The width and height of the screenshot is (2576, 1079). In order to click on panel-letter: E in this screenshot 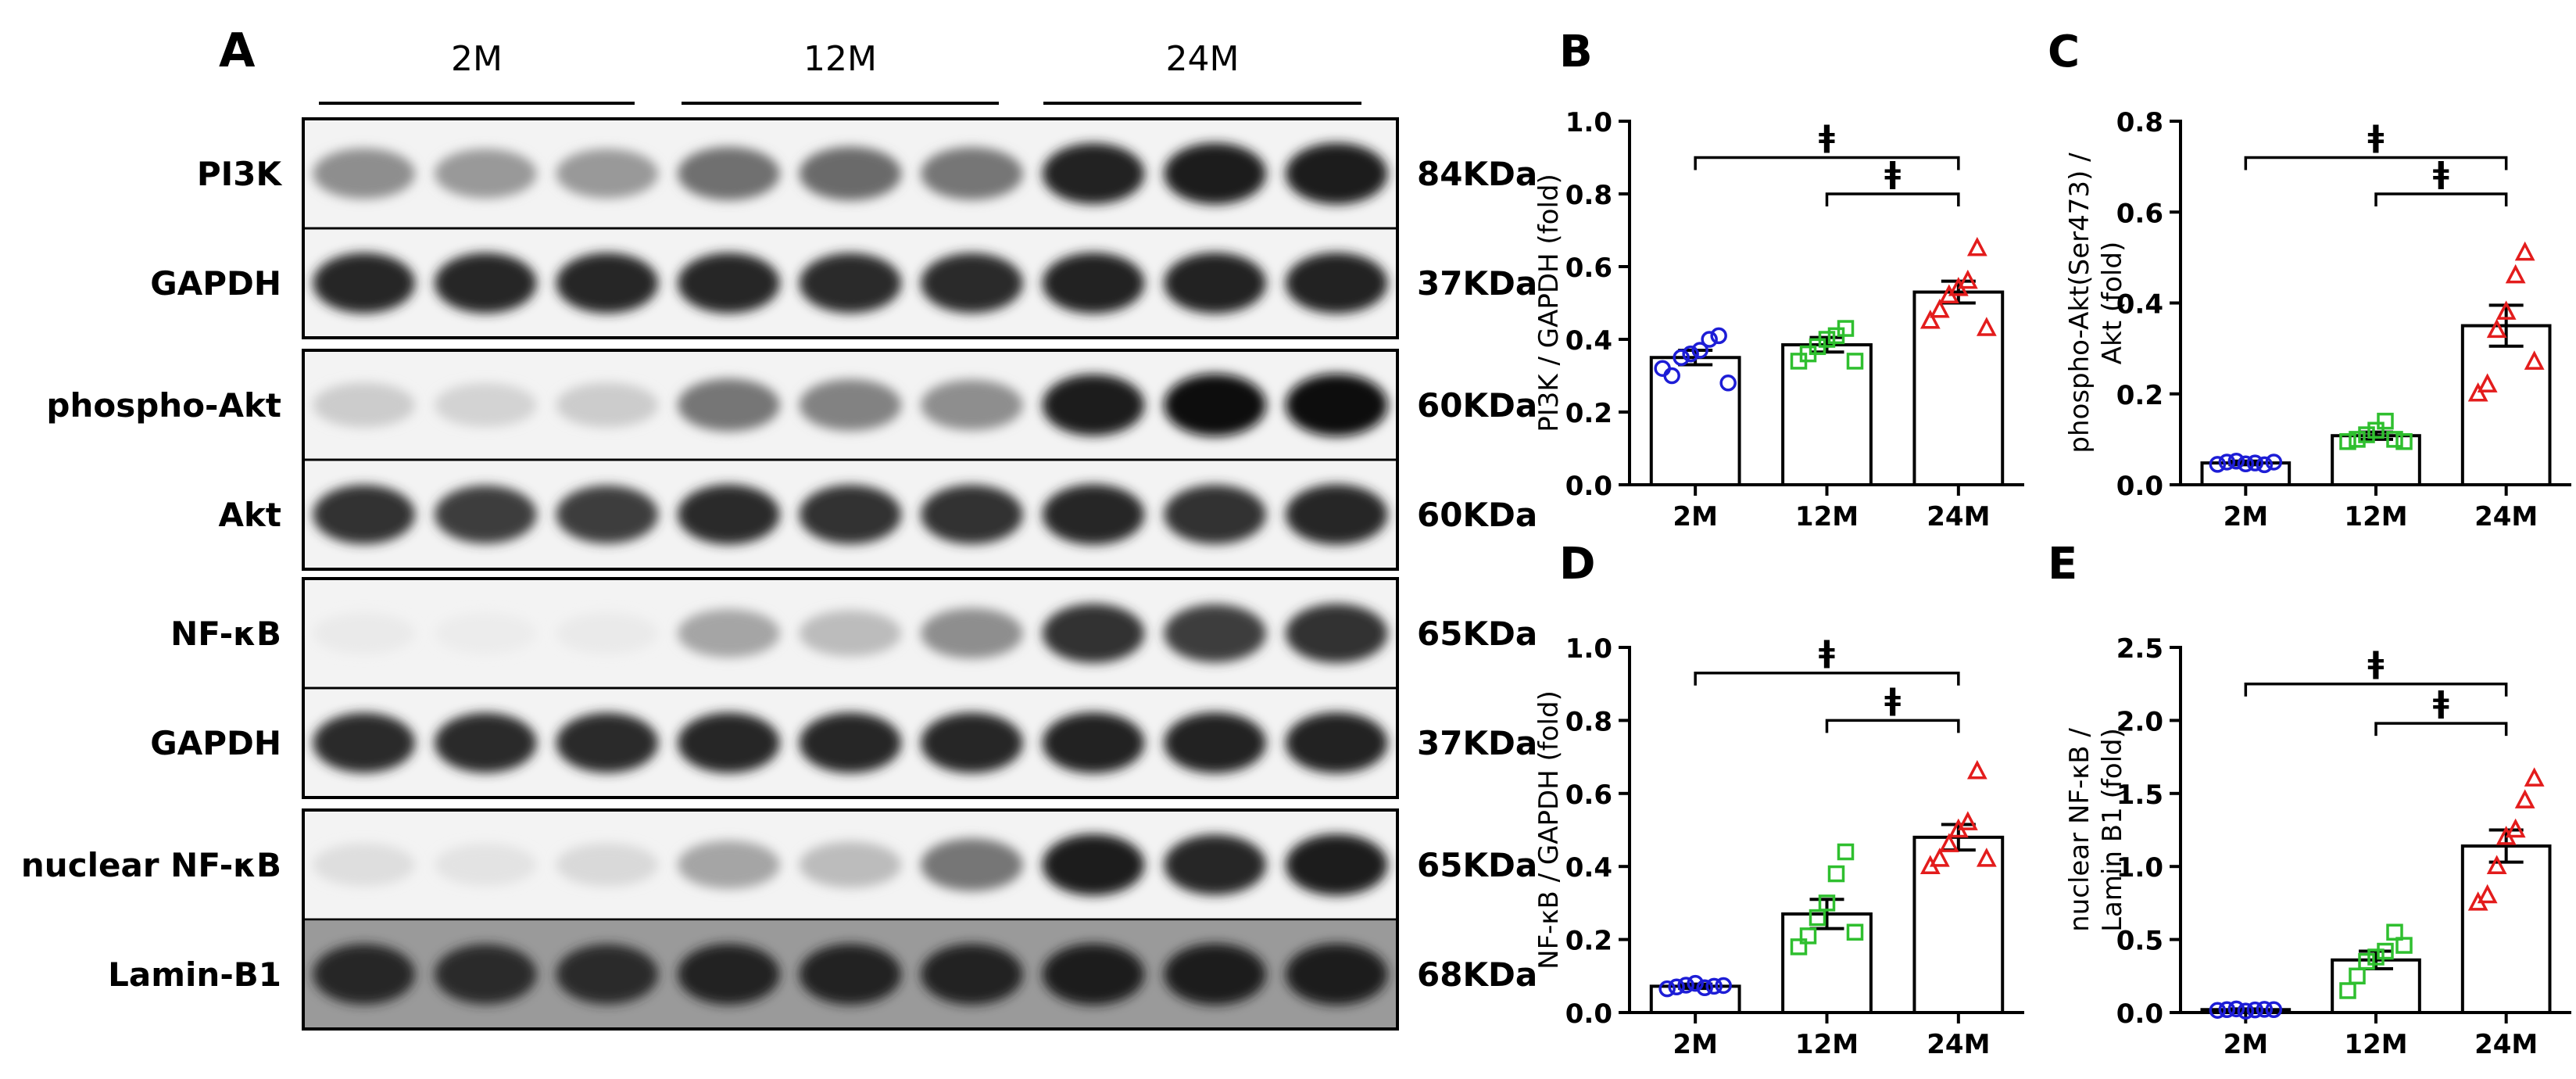, I will do `click(2062, 564)`.